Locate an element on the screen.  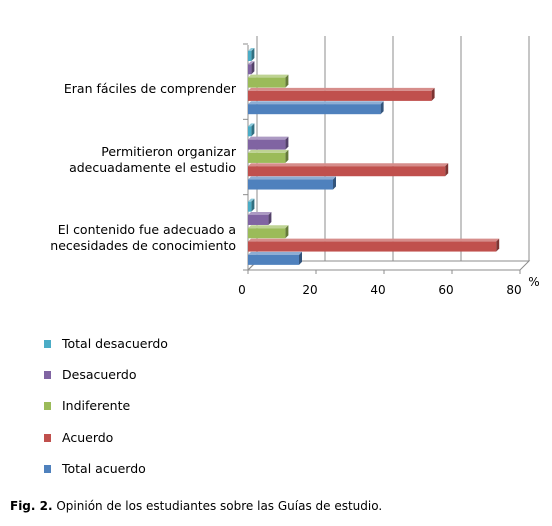
caption-prefix: Fig. 2. is located at coordinates (31, 506).